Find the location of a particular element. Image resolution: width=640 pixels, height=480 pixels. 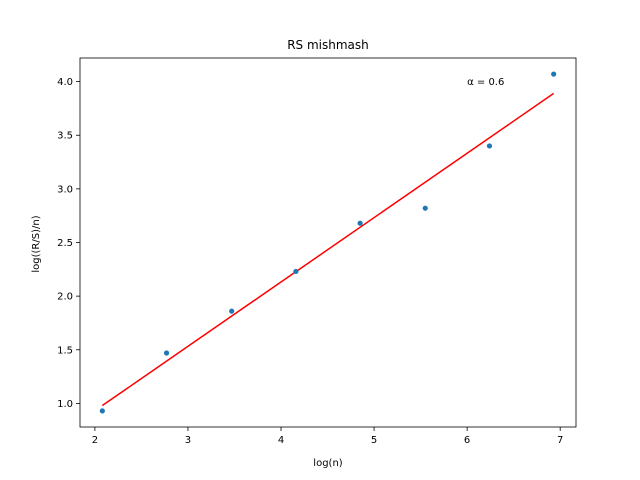

x-tick-label: 6 is located at coordinates (467, 440).